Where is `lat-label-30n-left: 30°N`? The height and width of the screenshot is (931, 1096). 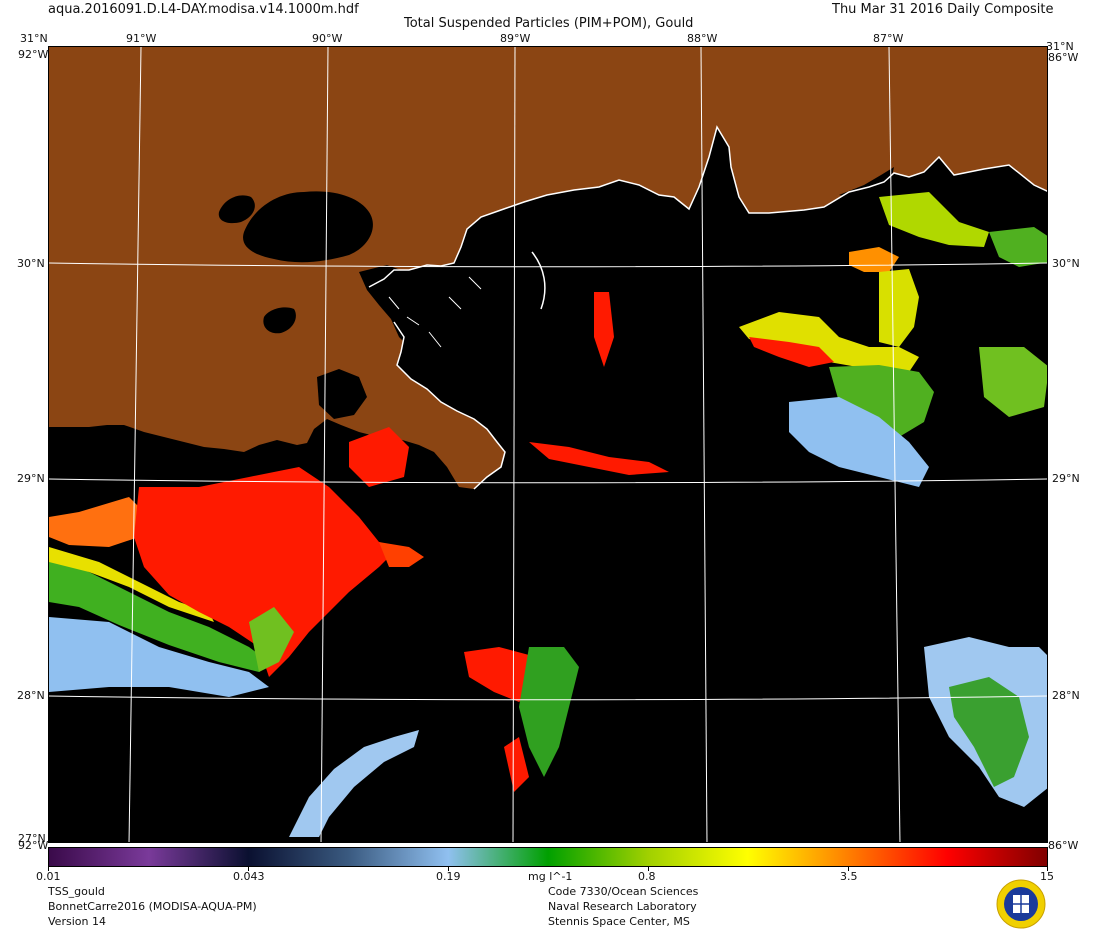 lat-label-30n-left: 30°N is located at coordinates (31, 263).